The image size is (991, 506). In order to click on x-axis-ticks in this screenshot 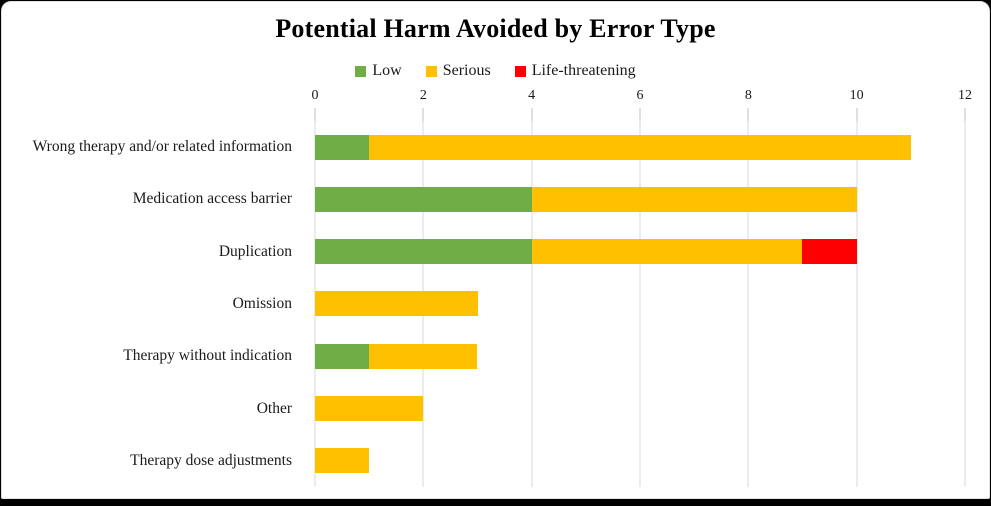, I will do `click(640, 114)`.